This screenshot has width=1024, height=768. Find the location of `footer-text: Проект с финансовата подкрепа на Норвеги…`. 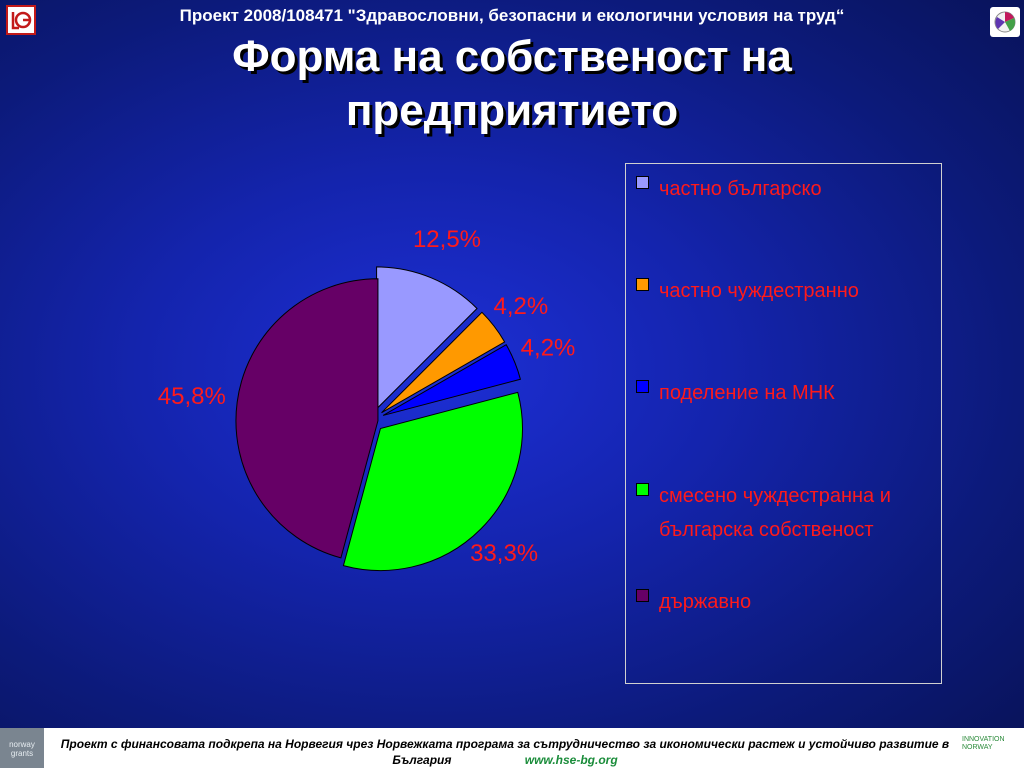

footer-text: Проект с финансовата подкрепа на Норвеги… is located at coordinates (505, 752).